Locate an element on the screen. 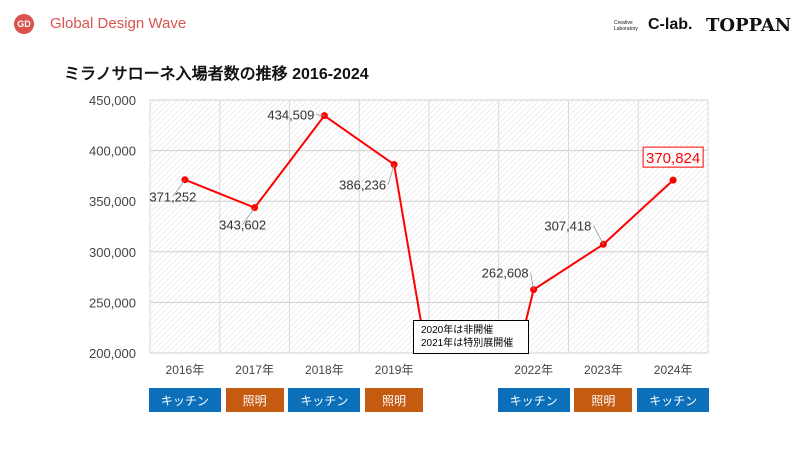  y-tick-label: 350,000 is located at coordinates (112, 201).